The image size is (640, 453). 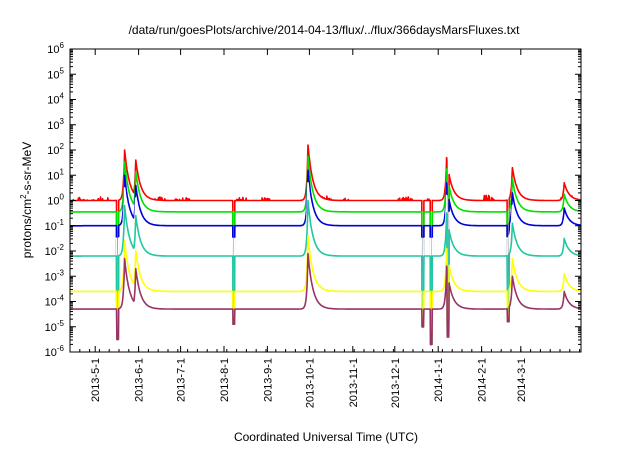 What do you see at coordinates (23, 196) in the screenshot?
I see `y-axis-label-sup: 2` at bounding box center [23, 196].